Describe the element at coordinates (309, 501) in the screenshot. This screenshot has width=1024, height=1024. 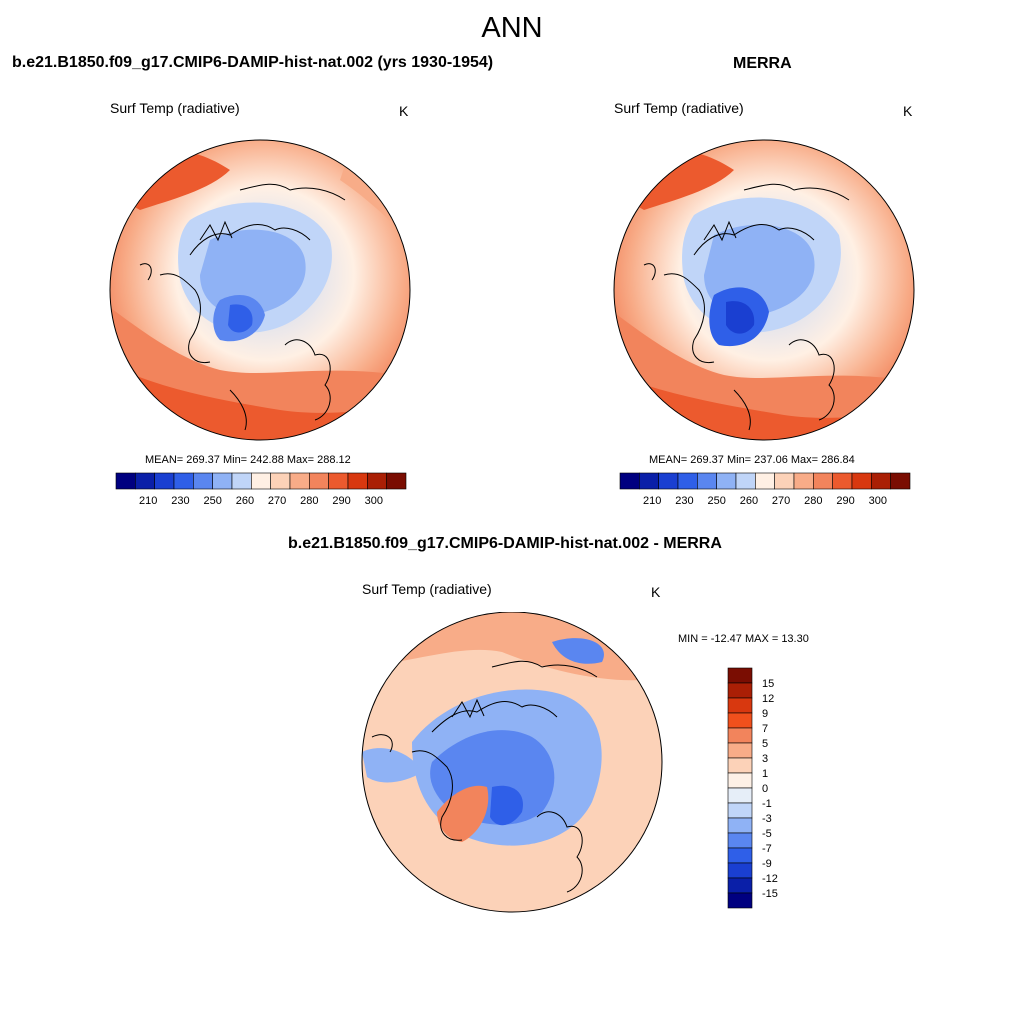
I see `panel1-colorbar-tick-label: 280` at that location.